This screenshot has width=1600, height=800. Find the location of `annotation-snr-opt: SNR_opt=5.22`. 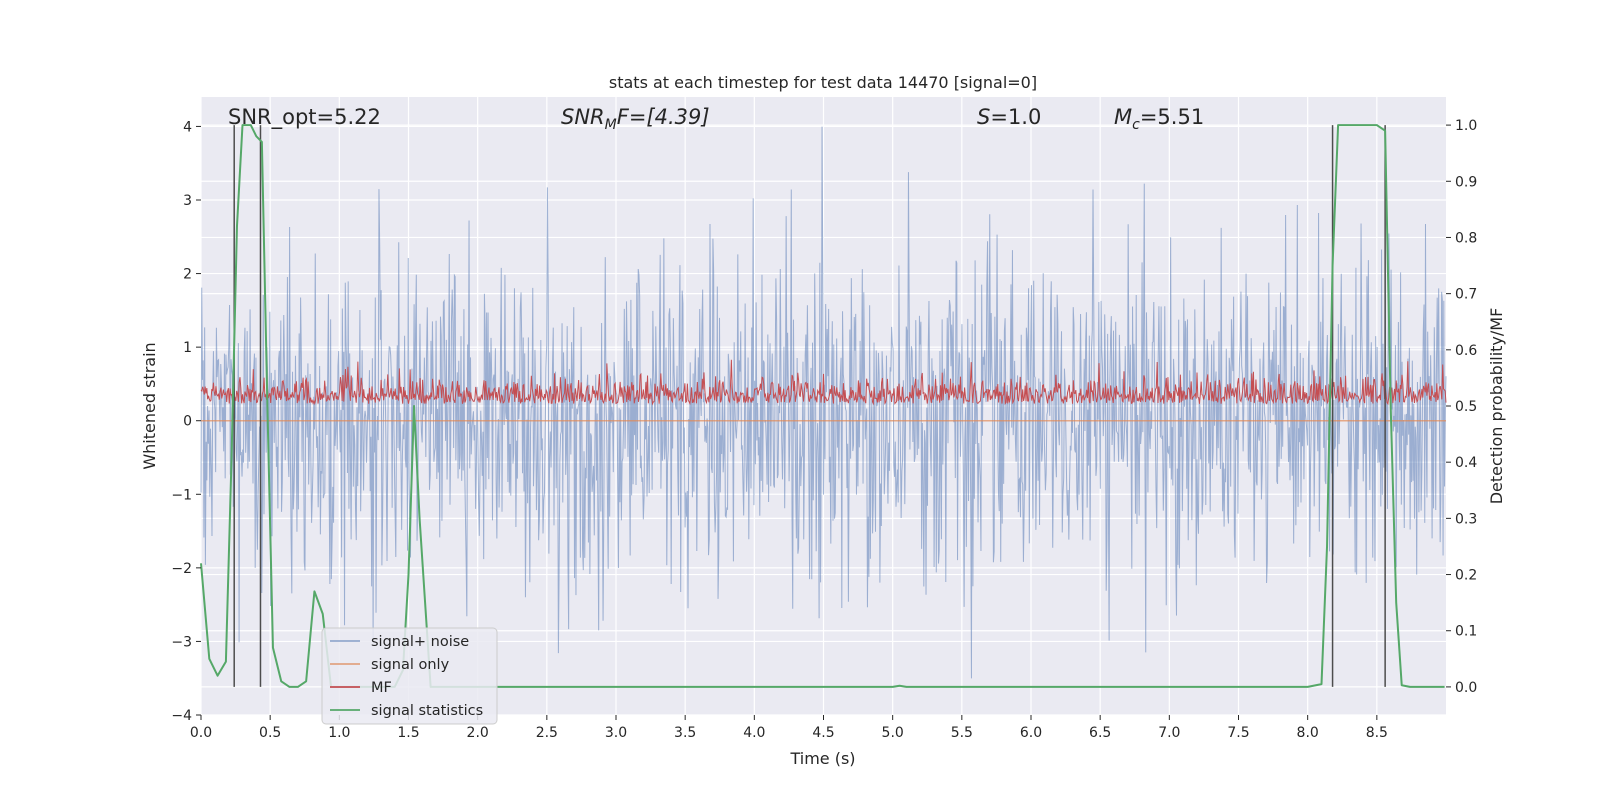

annotation-snr-opt: SNR_opt=5.22 is located at coordinates (304, 117).